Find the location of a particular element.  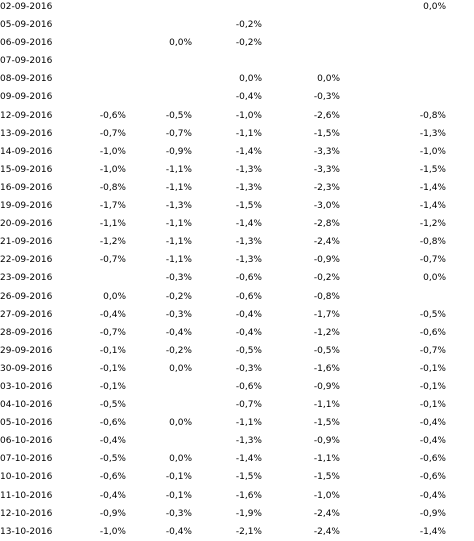

date-cell: 15-09-2016 is located at coordinates (26, 169).